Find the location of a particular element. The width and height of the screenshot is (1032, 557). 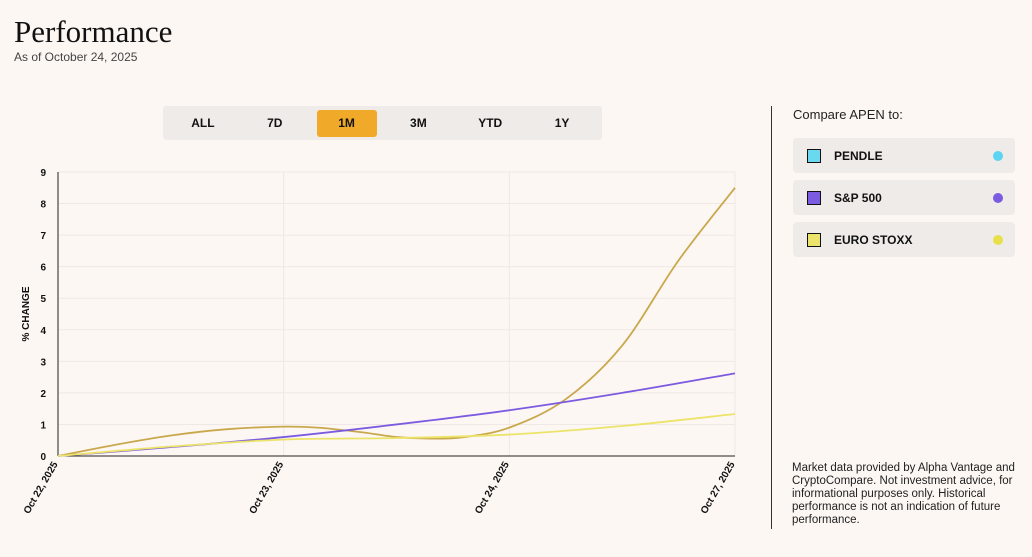

as-of-date: As of October 24, 2025 is located at coordinates (76, 57).